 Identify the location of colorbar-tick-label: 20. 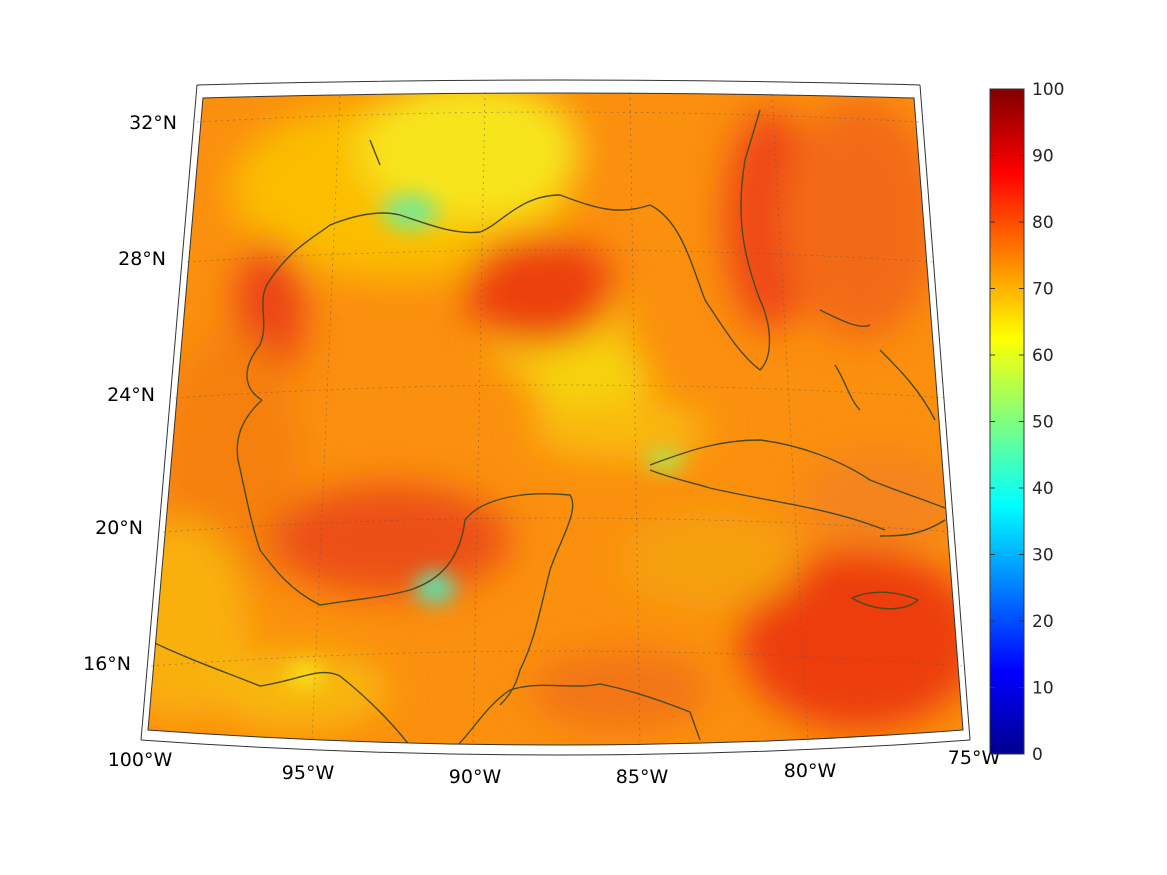
(1043, 622).